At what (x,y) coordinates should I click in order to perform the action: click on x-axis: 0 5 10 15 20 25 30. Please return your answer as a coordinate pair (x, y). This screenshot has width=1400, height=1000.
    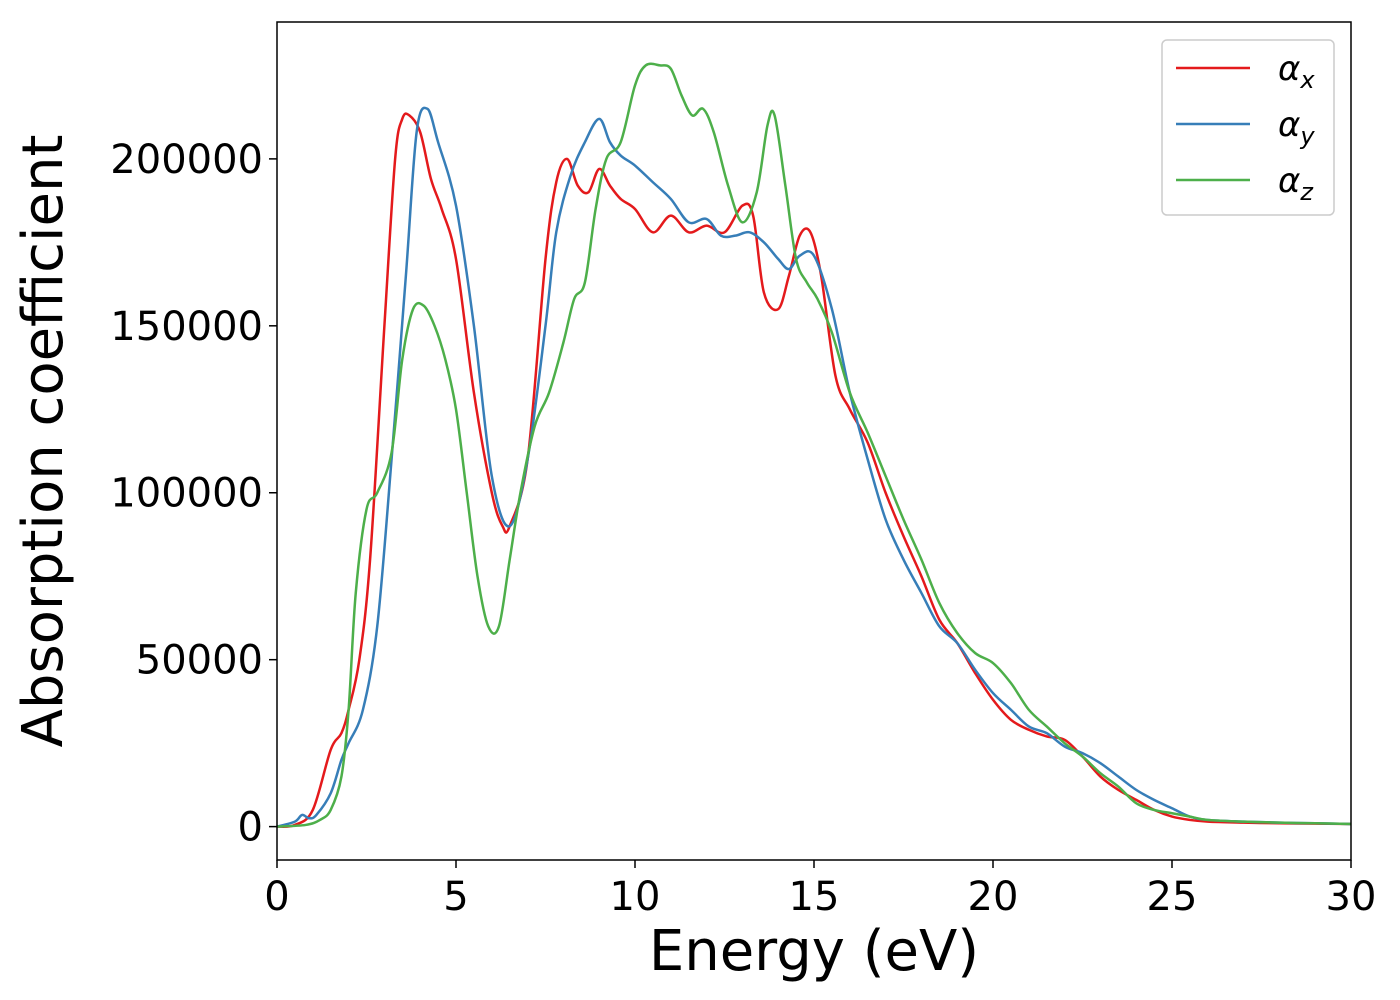
    Looking at the image, I should click on (820, 890).